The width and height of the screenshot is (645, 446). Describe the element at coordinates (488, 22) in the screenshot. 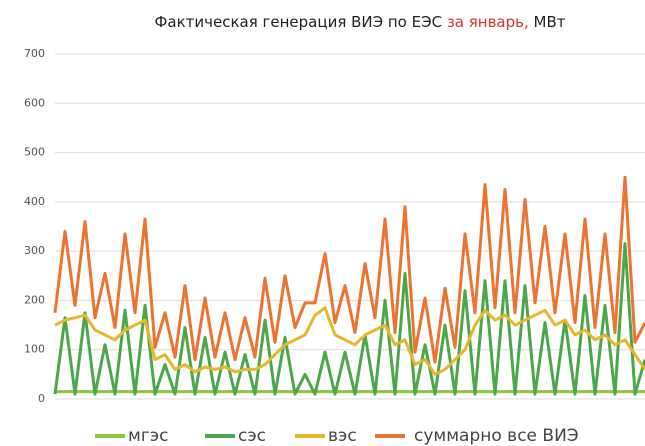

I see `title-part: за январь,` at that location.